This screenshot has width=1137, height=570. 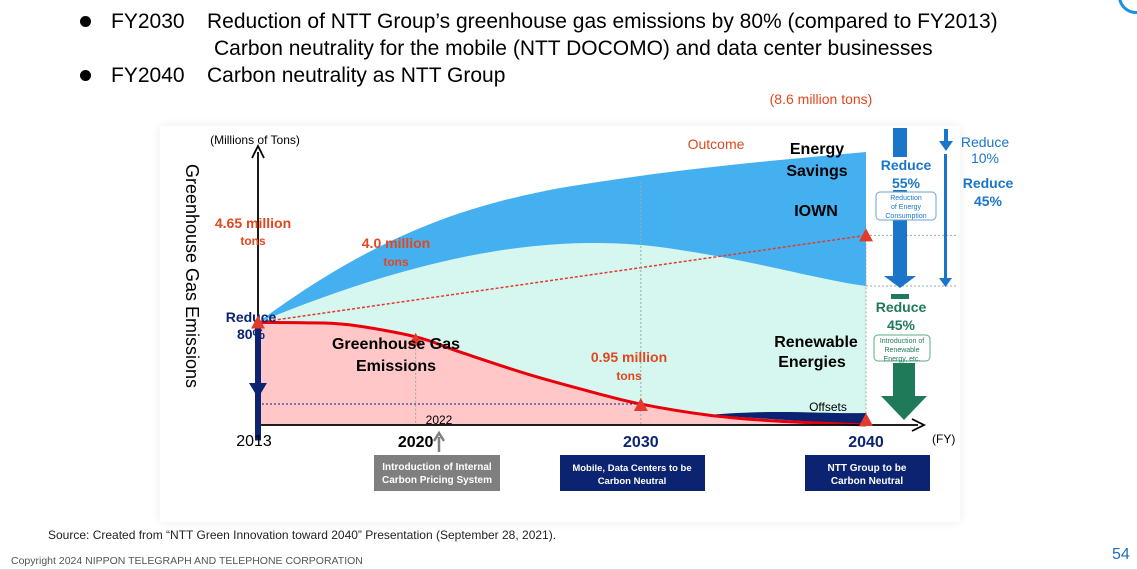 I want to click on reduce-45-green-label: Reduce, so click(x=901, y=307).